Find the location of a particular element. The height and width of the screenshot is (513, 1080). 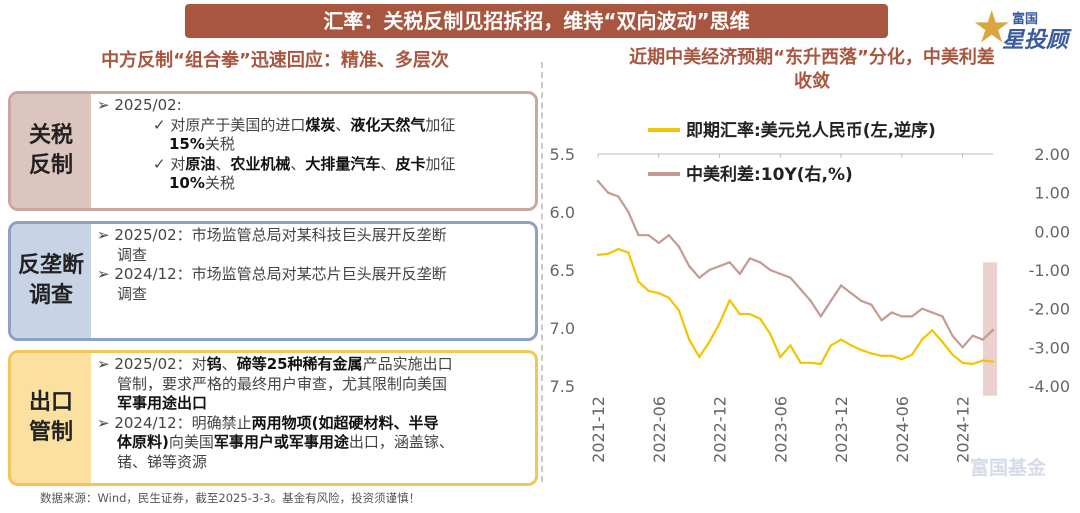

row-label: 关税 反制 is located at coordinates (51, 151).